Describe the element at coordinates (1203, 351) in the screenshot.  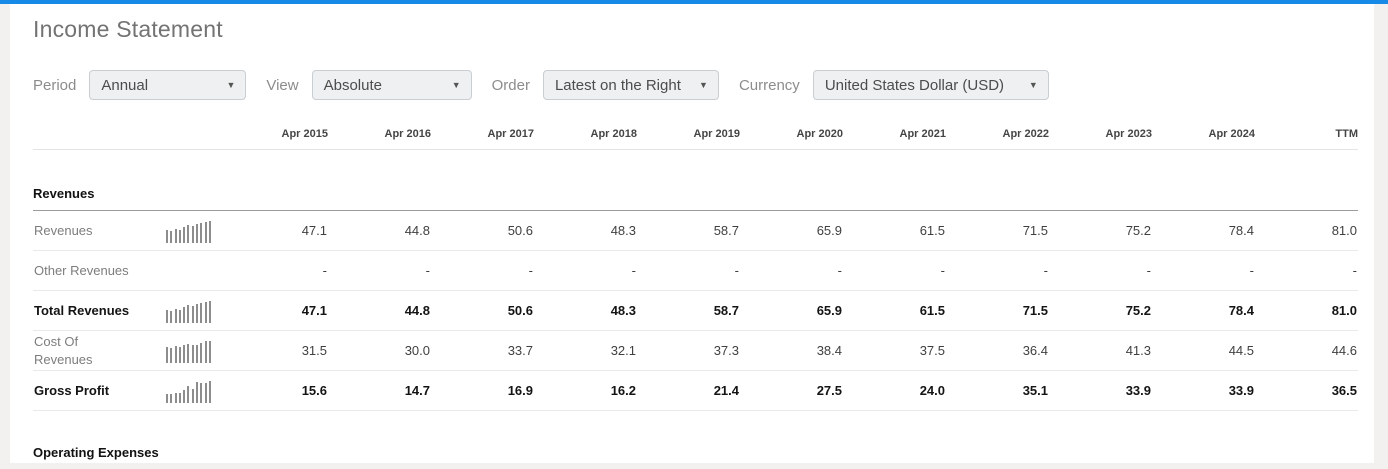
I see `cell-value: 44.5` at that location.